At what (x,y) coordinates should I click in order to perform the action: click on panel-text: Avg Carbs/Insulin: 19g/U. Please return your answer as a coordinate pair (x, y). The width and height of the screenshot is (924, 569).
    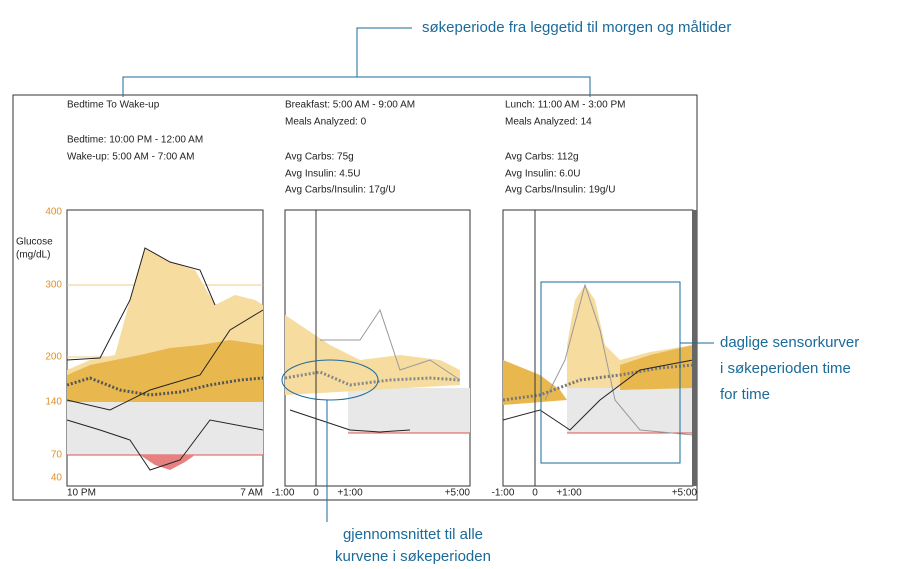
    Looking at the image, I should click on (560, 190).